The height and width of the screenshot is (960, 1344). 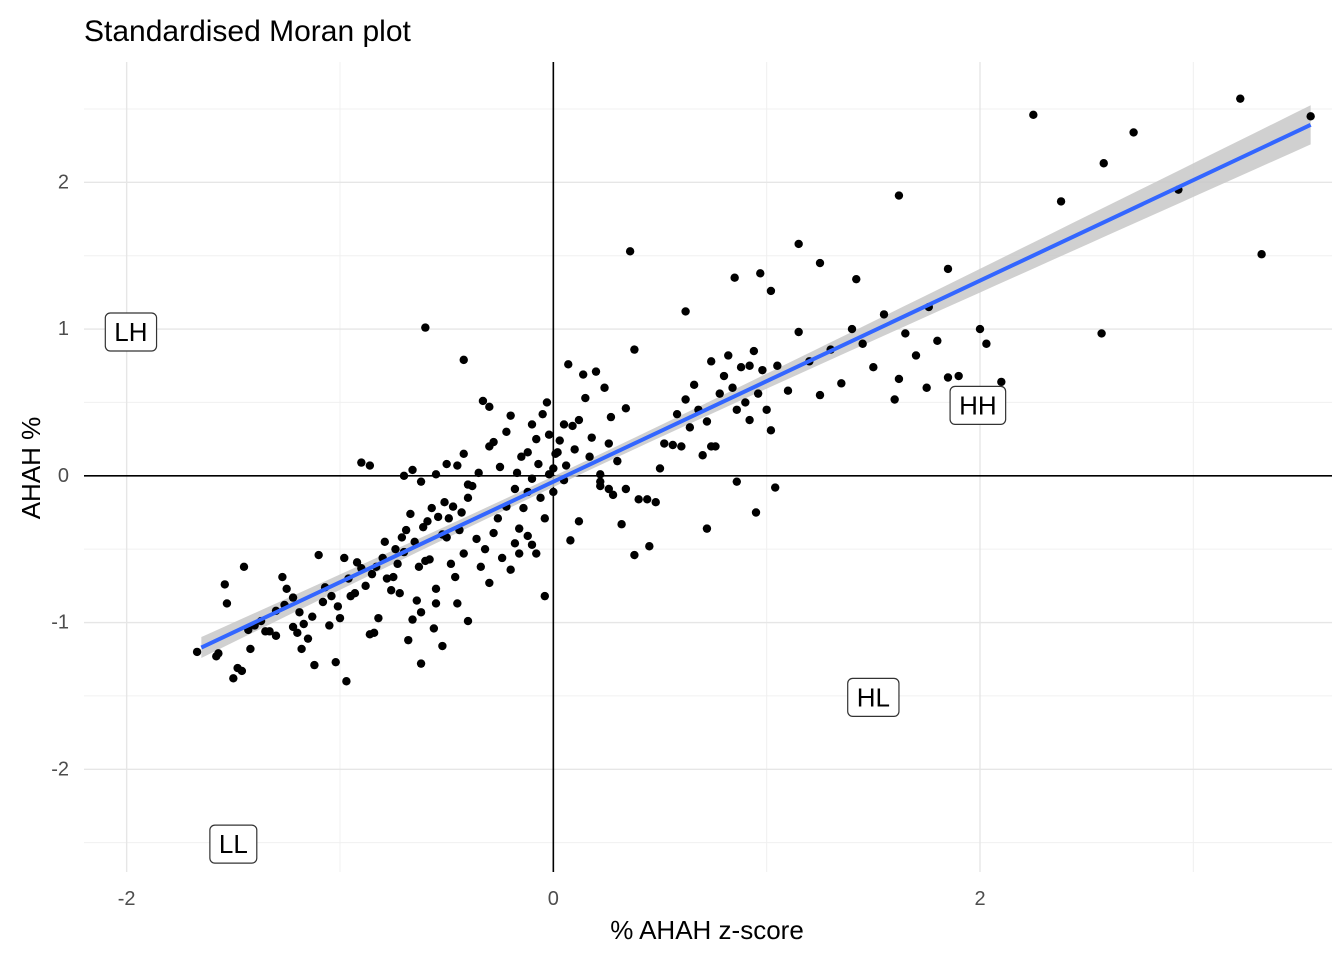 I want to click on quadrant-label-text: LL, so click(x=233, y=844).